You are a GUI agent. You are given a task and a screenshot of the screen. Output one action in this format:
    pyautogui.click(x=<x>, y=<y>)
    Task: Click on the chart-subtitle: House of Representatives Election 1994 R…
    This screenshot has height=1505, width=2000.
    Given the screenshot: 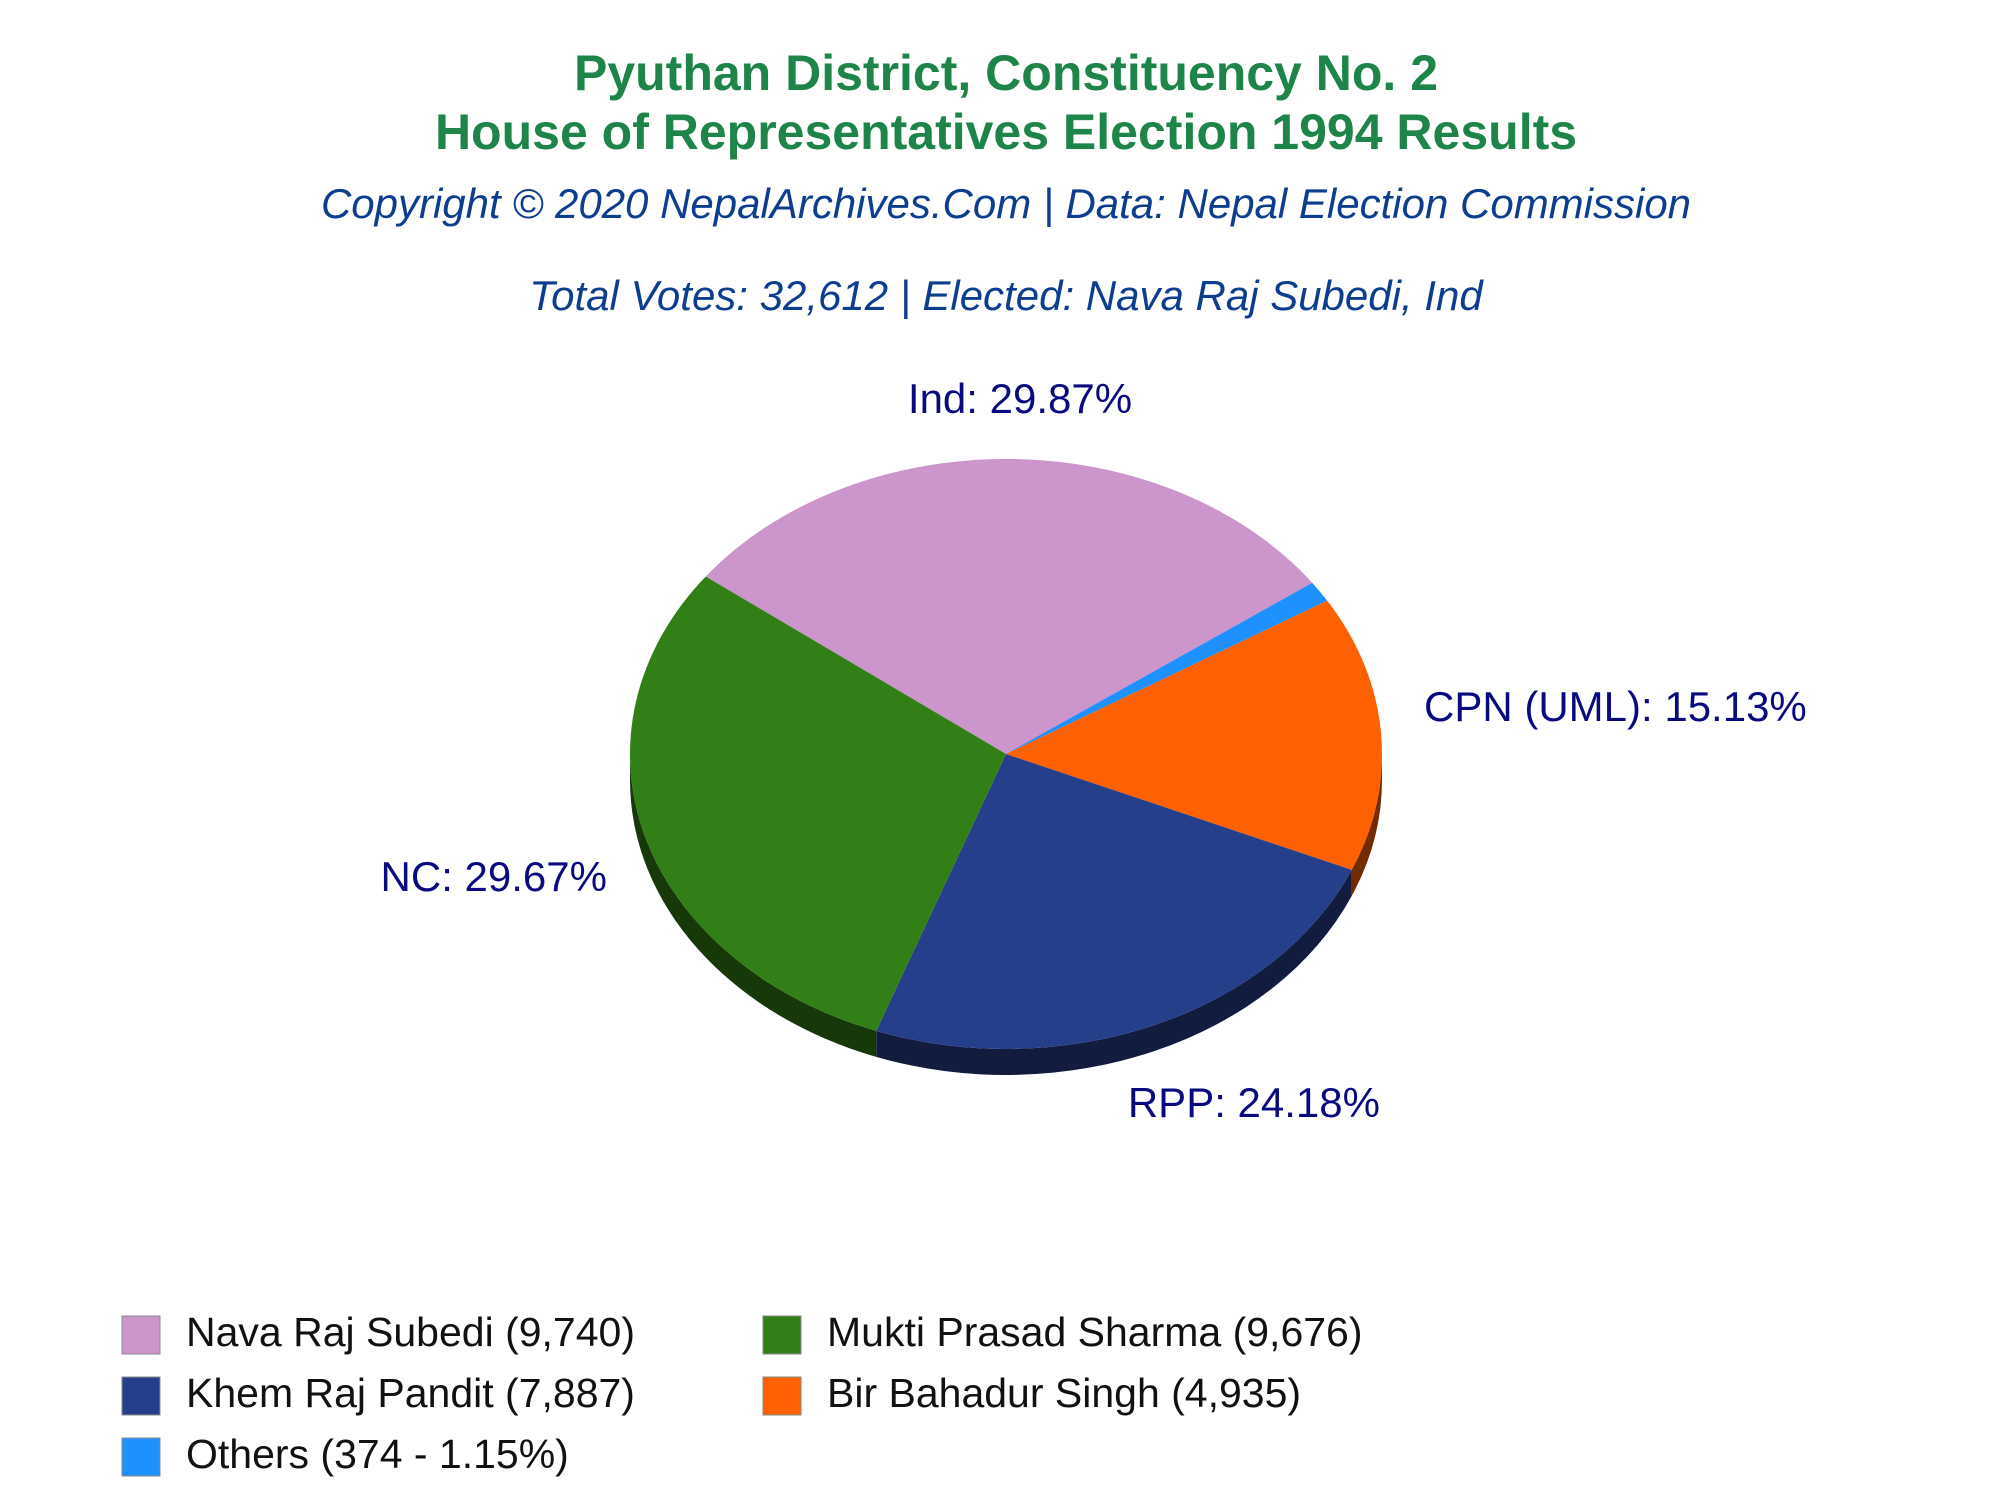 What is the action you would take?
    pyautogui.click(x=1006, y=132)
    